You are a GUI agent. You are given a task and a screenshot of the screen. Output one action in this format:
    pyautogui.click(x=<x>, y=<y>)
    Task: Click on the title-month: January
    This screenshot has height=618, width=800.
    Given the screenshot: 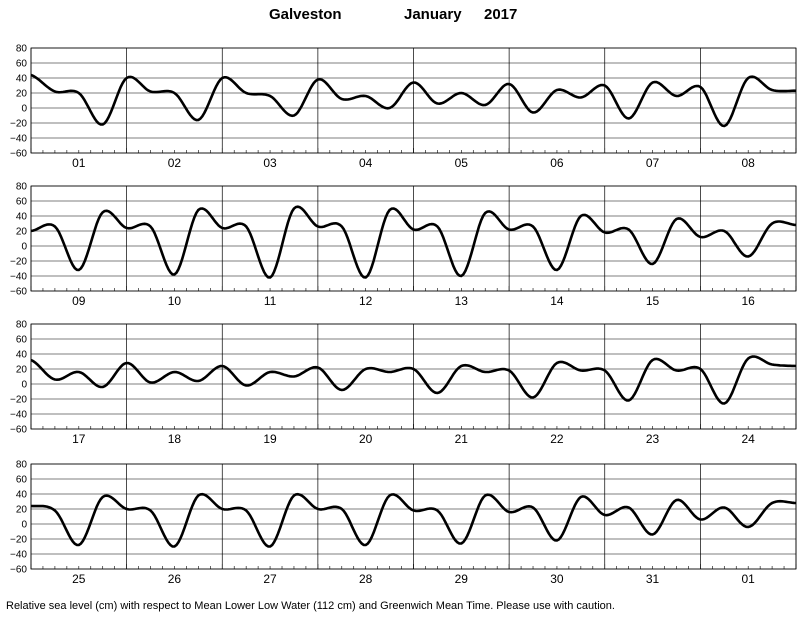 What is the action you would take?
    pyautogui.click(x=433, y=14)
    